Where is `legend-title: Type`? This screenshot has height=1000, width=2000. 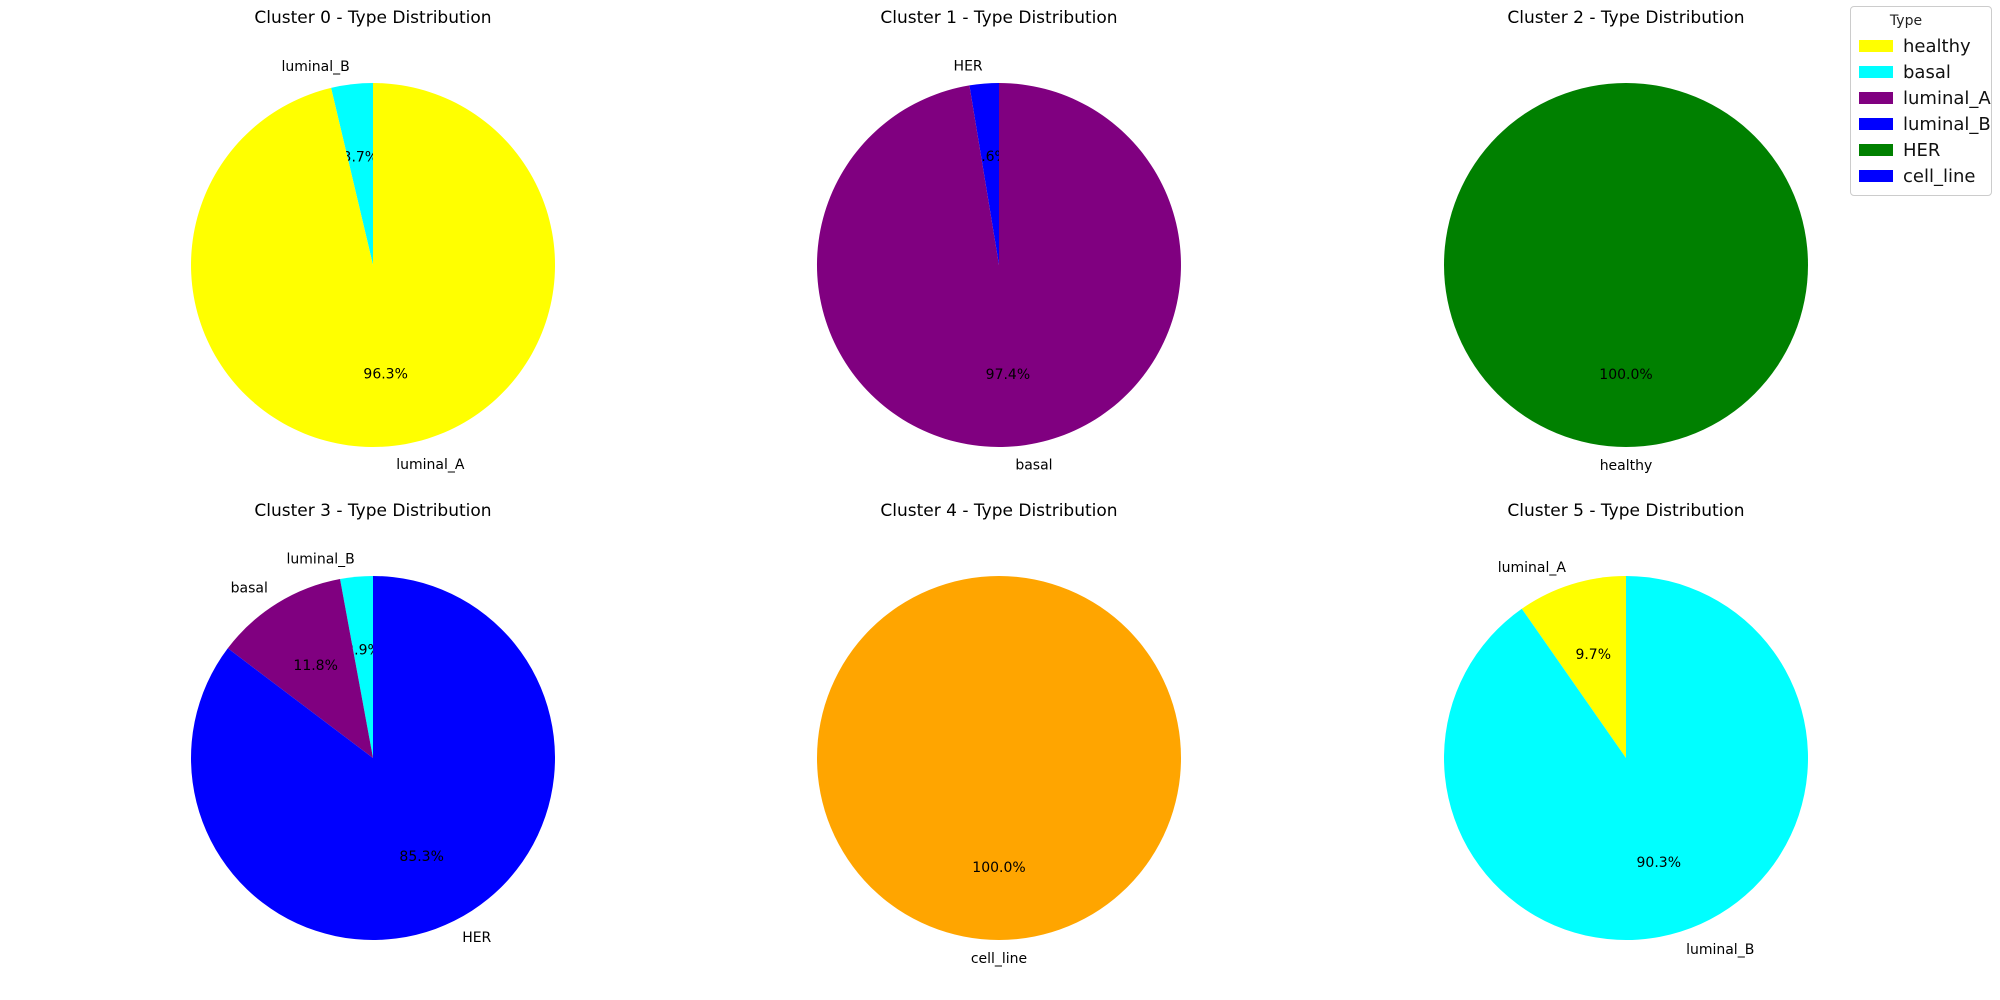
legend-title: Type is located at coordinates (1906, 21).